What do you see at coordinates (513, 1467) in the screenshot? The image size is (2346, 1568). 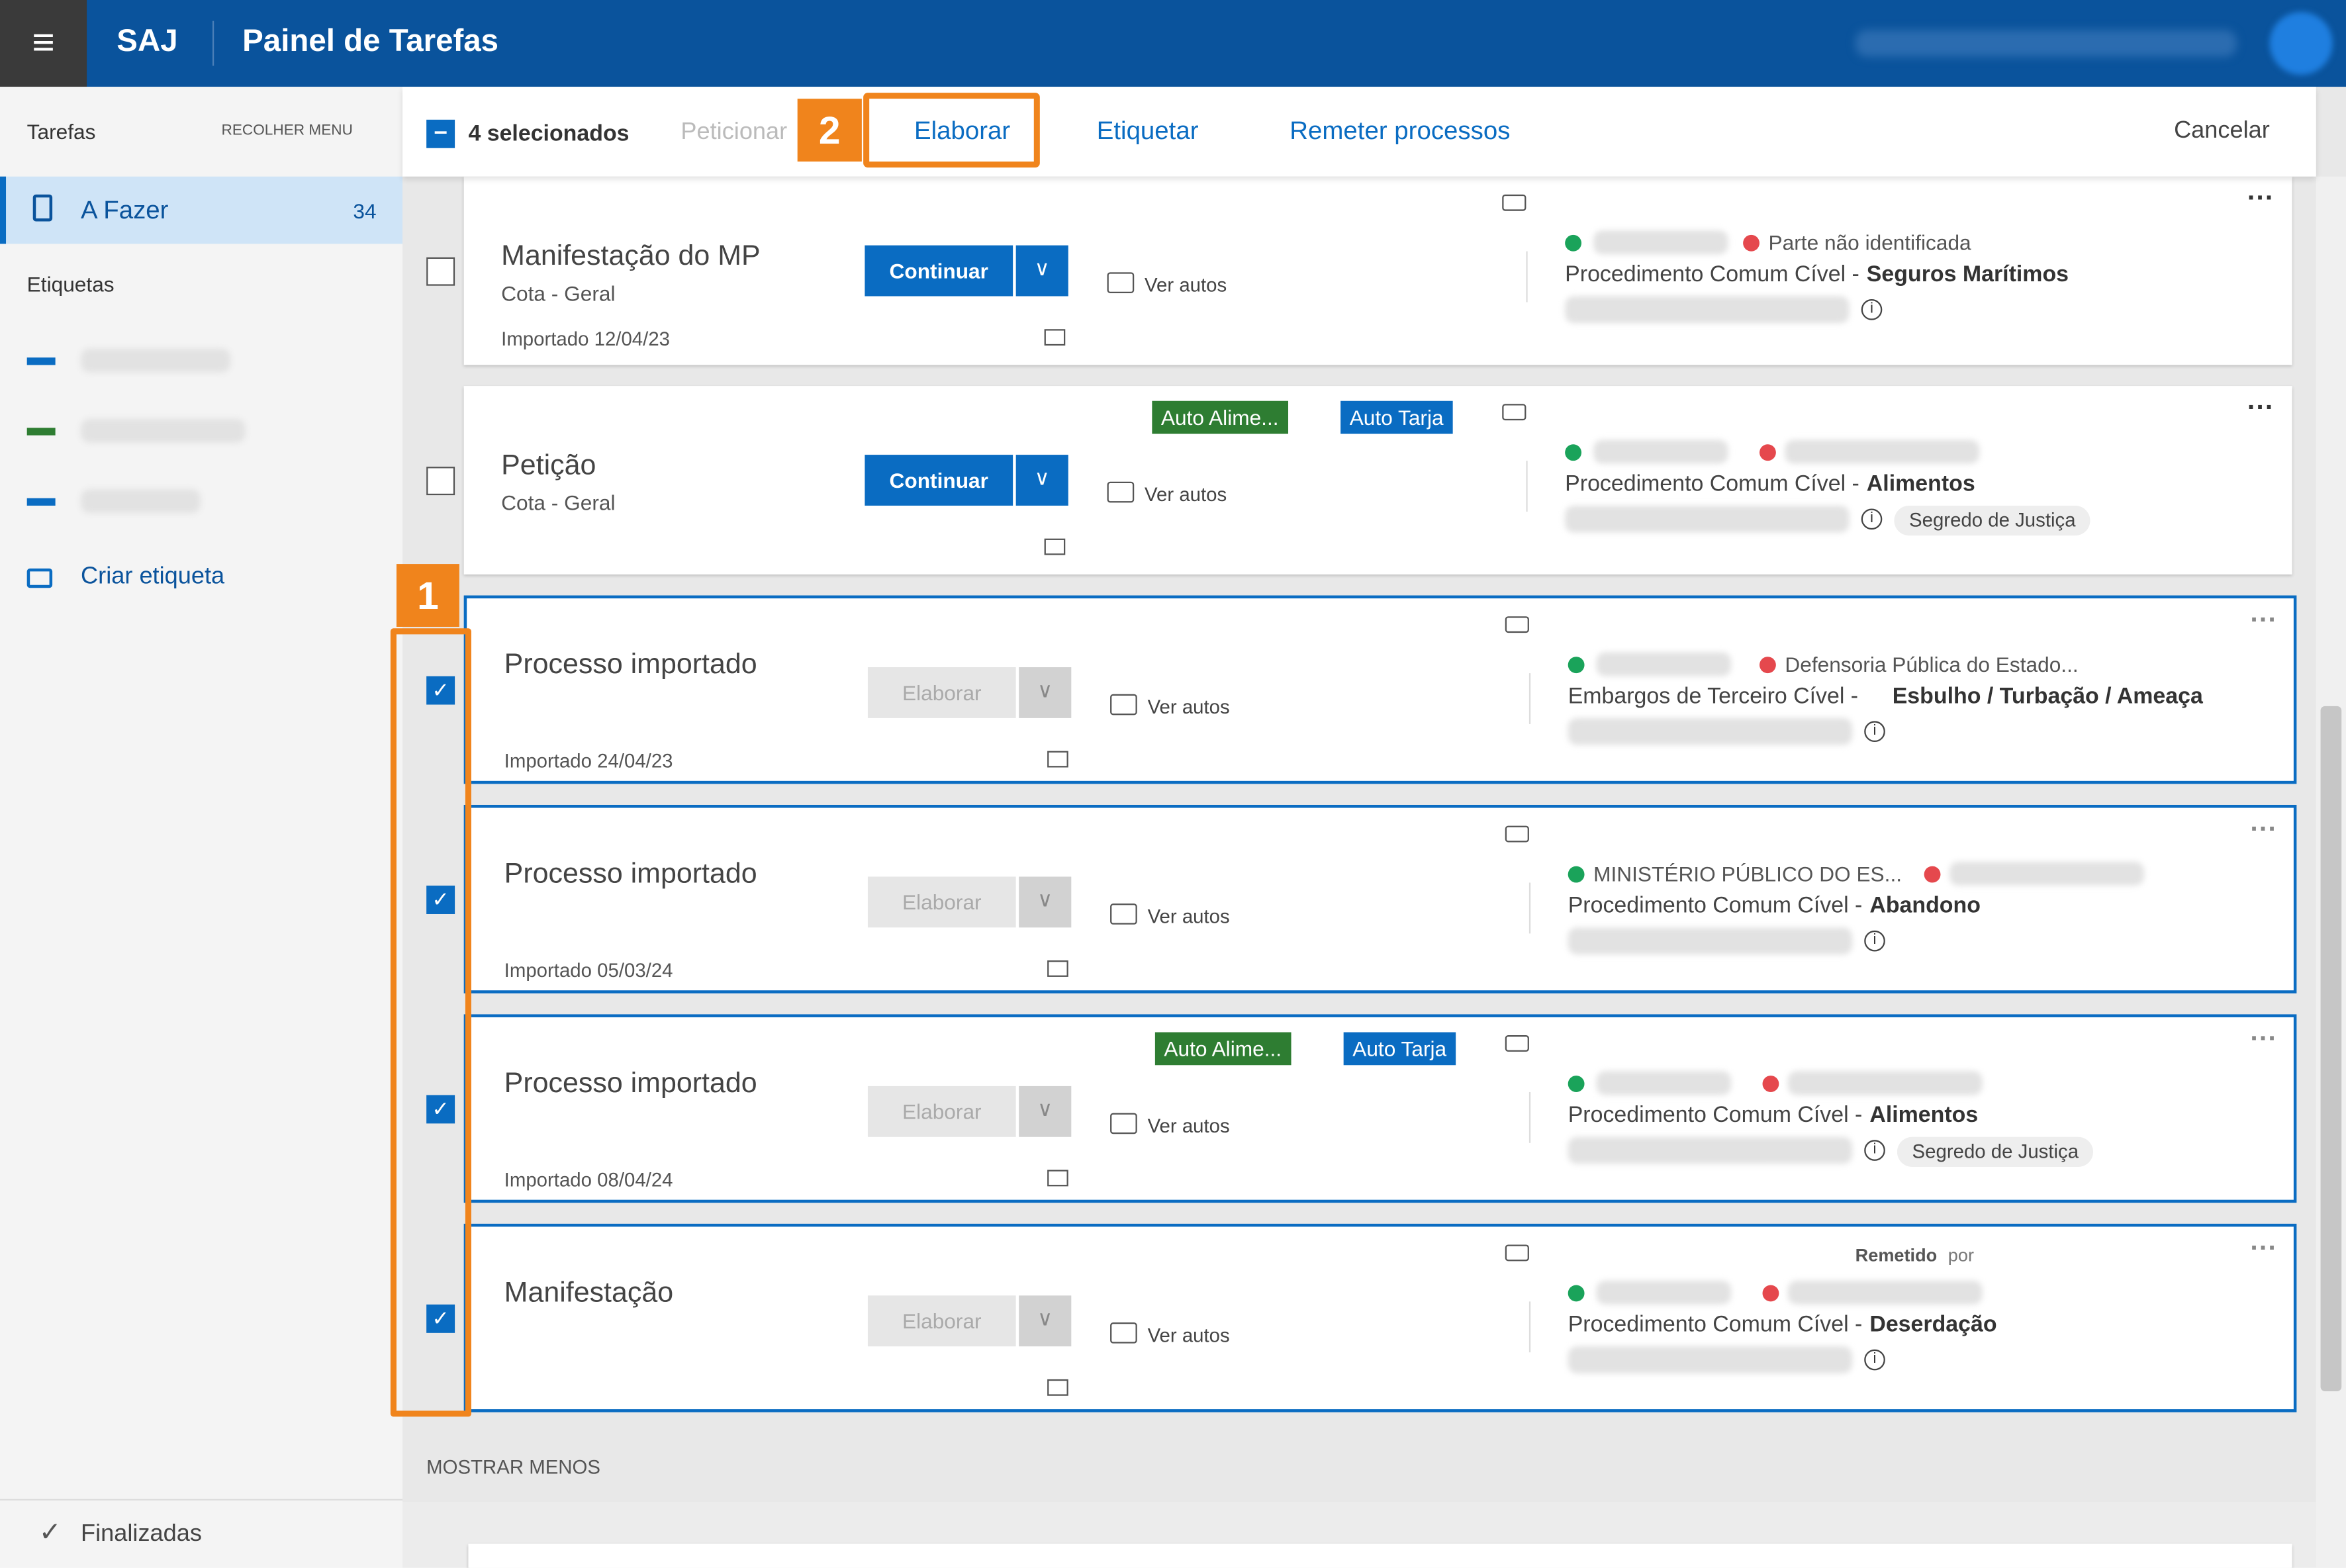 I see `show-less: MOSTRAR MENOS` at bounding box center [513, 1467].